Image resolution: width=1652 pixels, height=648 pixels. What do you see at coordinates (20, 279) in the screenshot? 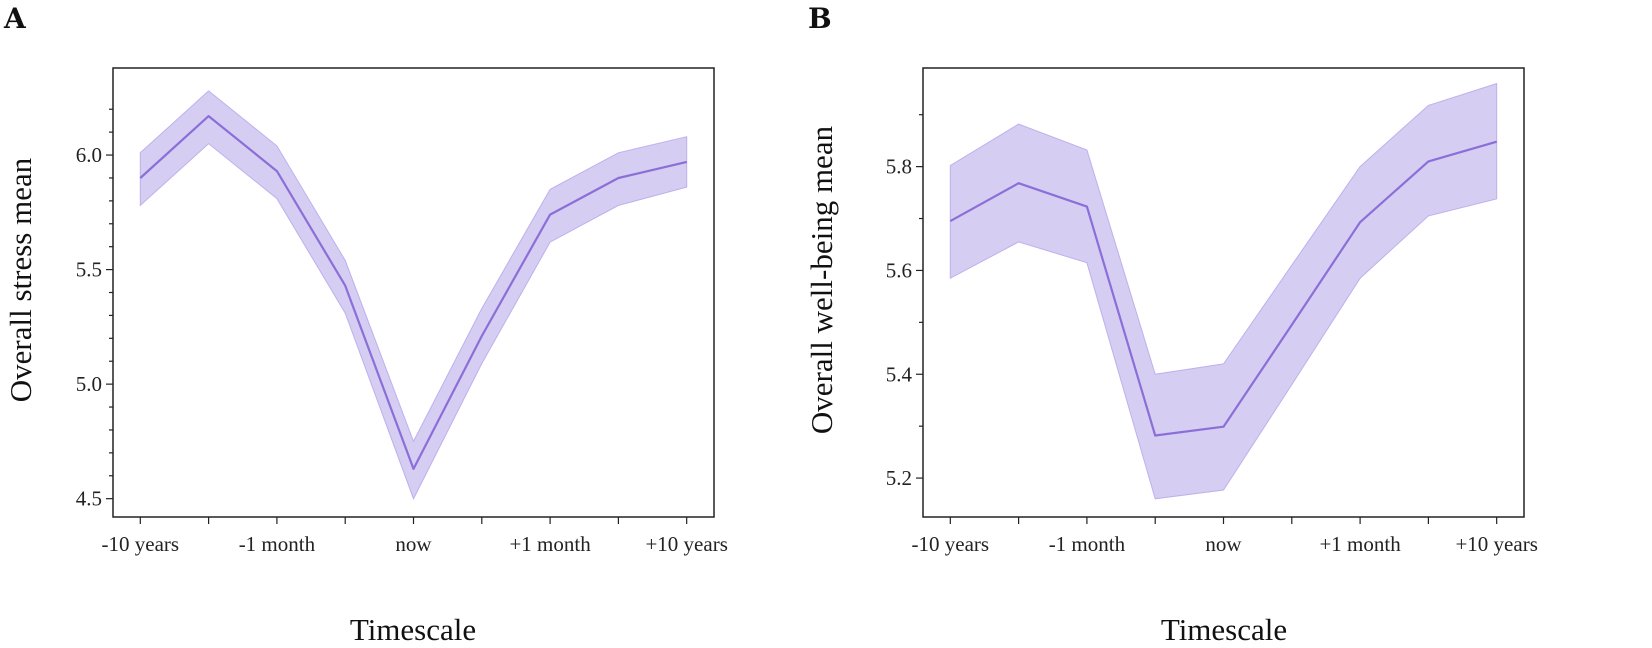
I see `panel-a-y-axis-title: Overall stress mean` at bounding box center [20, 279].